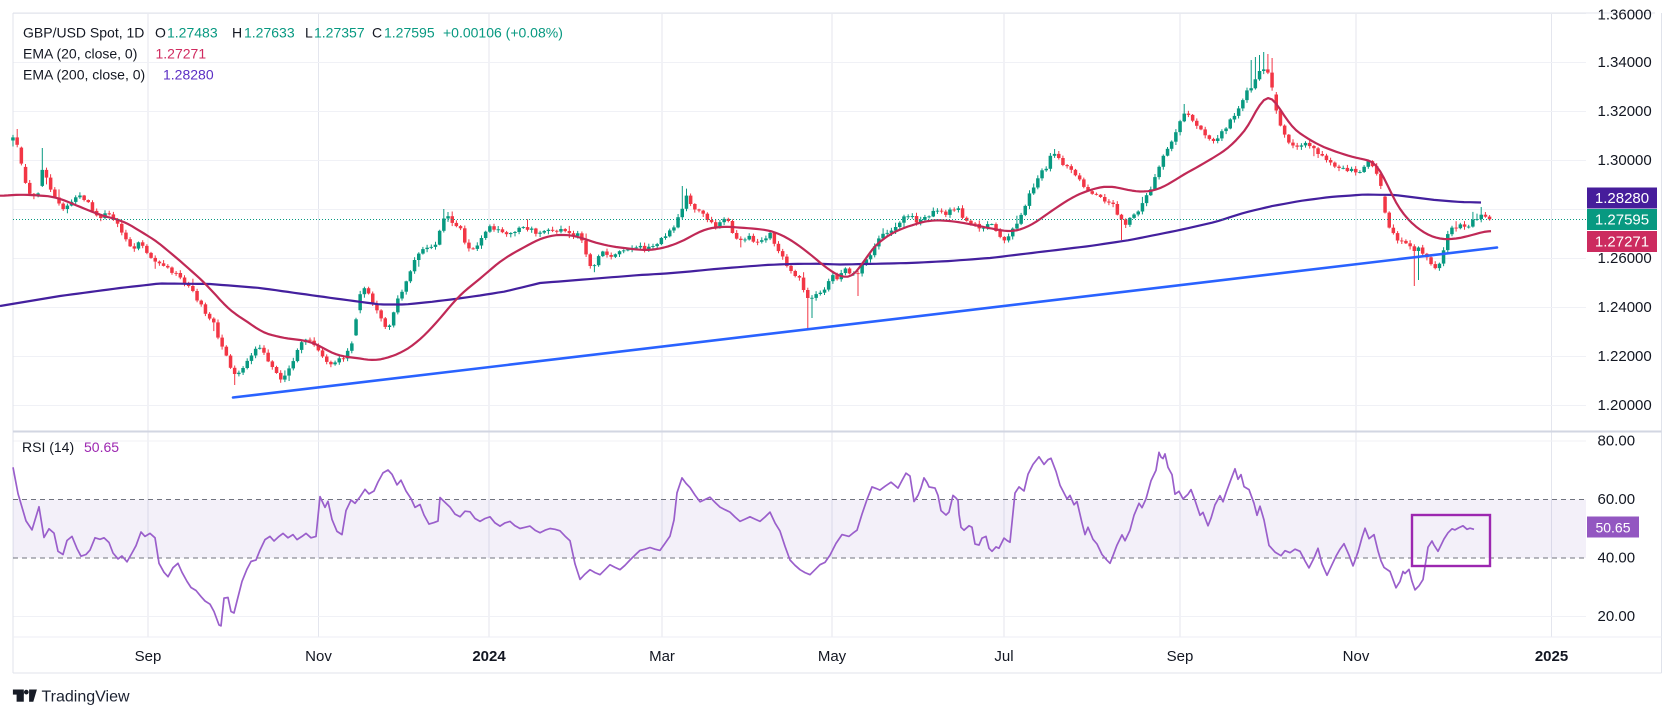  I want to click on svg-text:EMA (200, close, 0)1.28280: EMA (200, close, 0) 1.28280, so click(118, 75).